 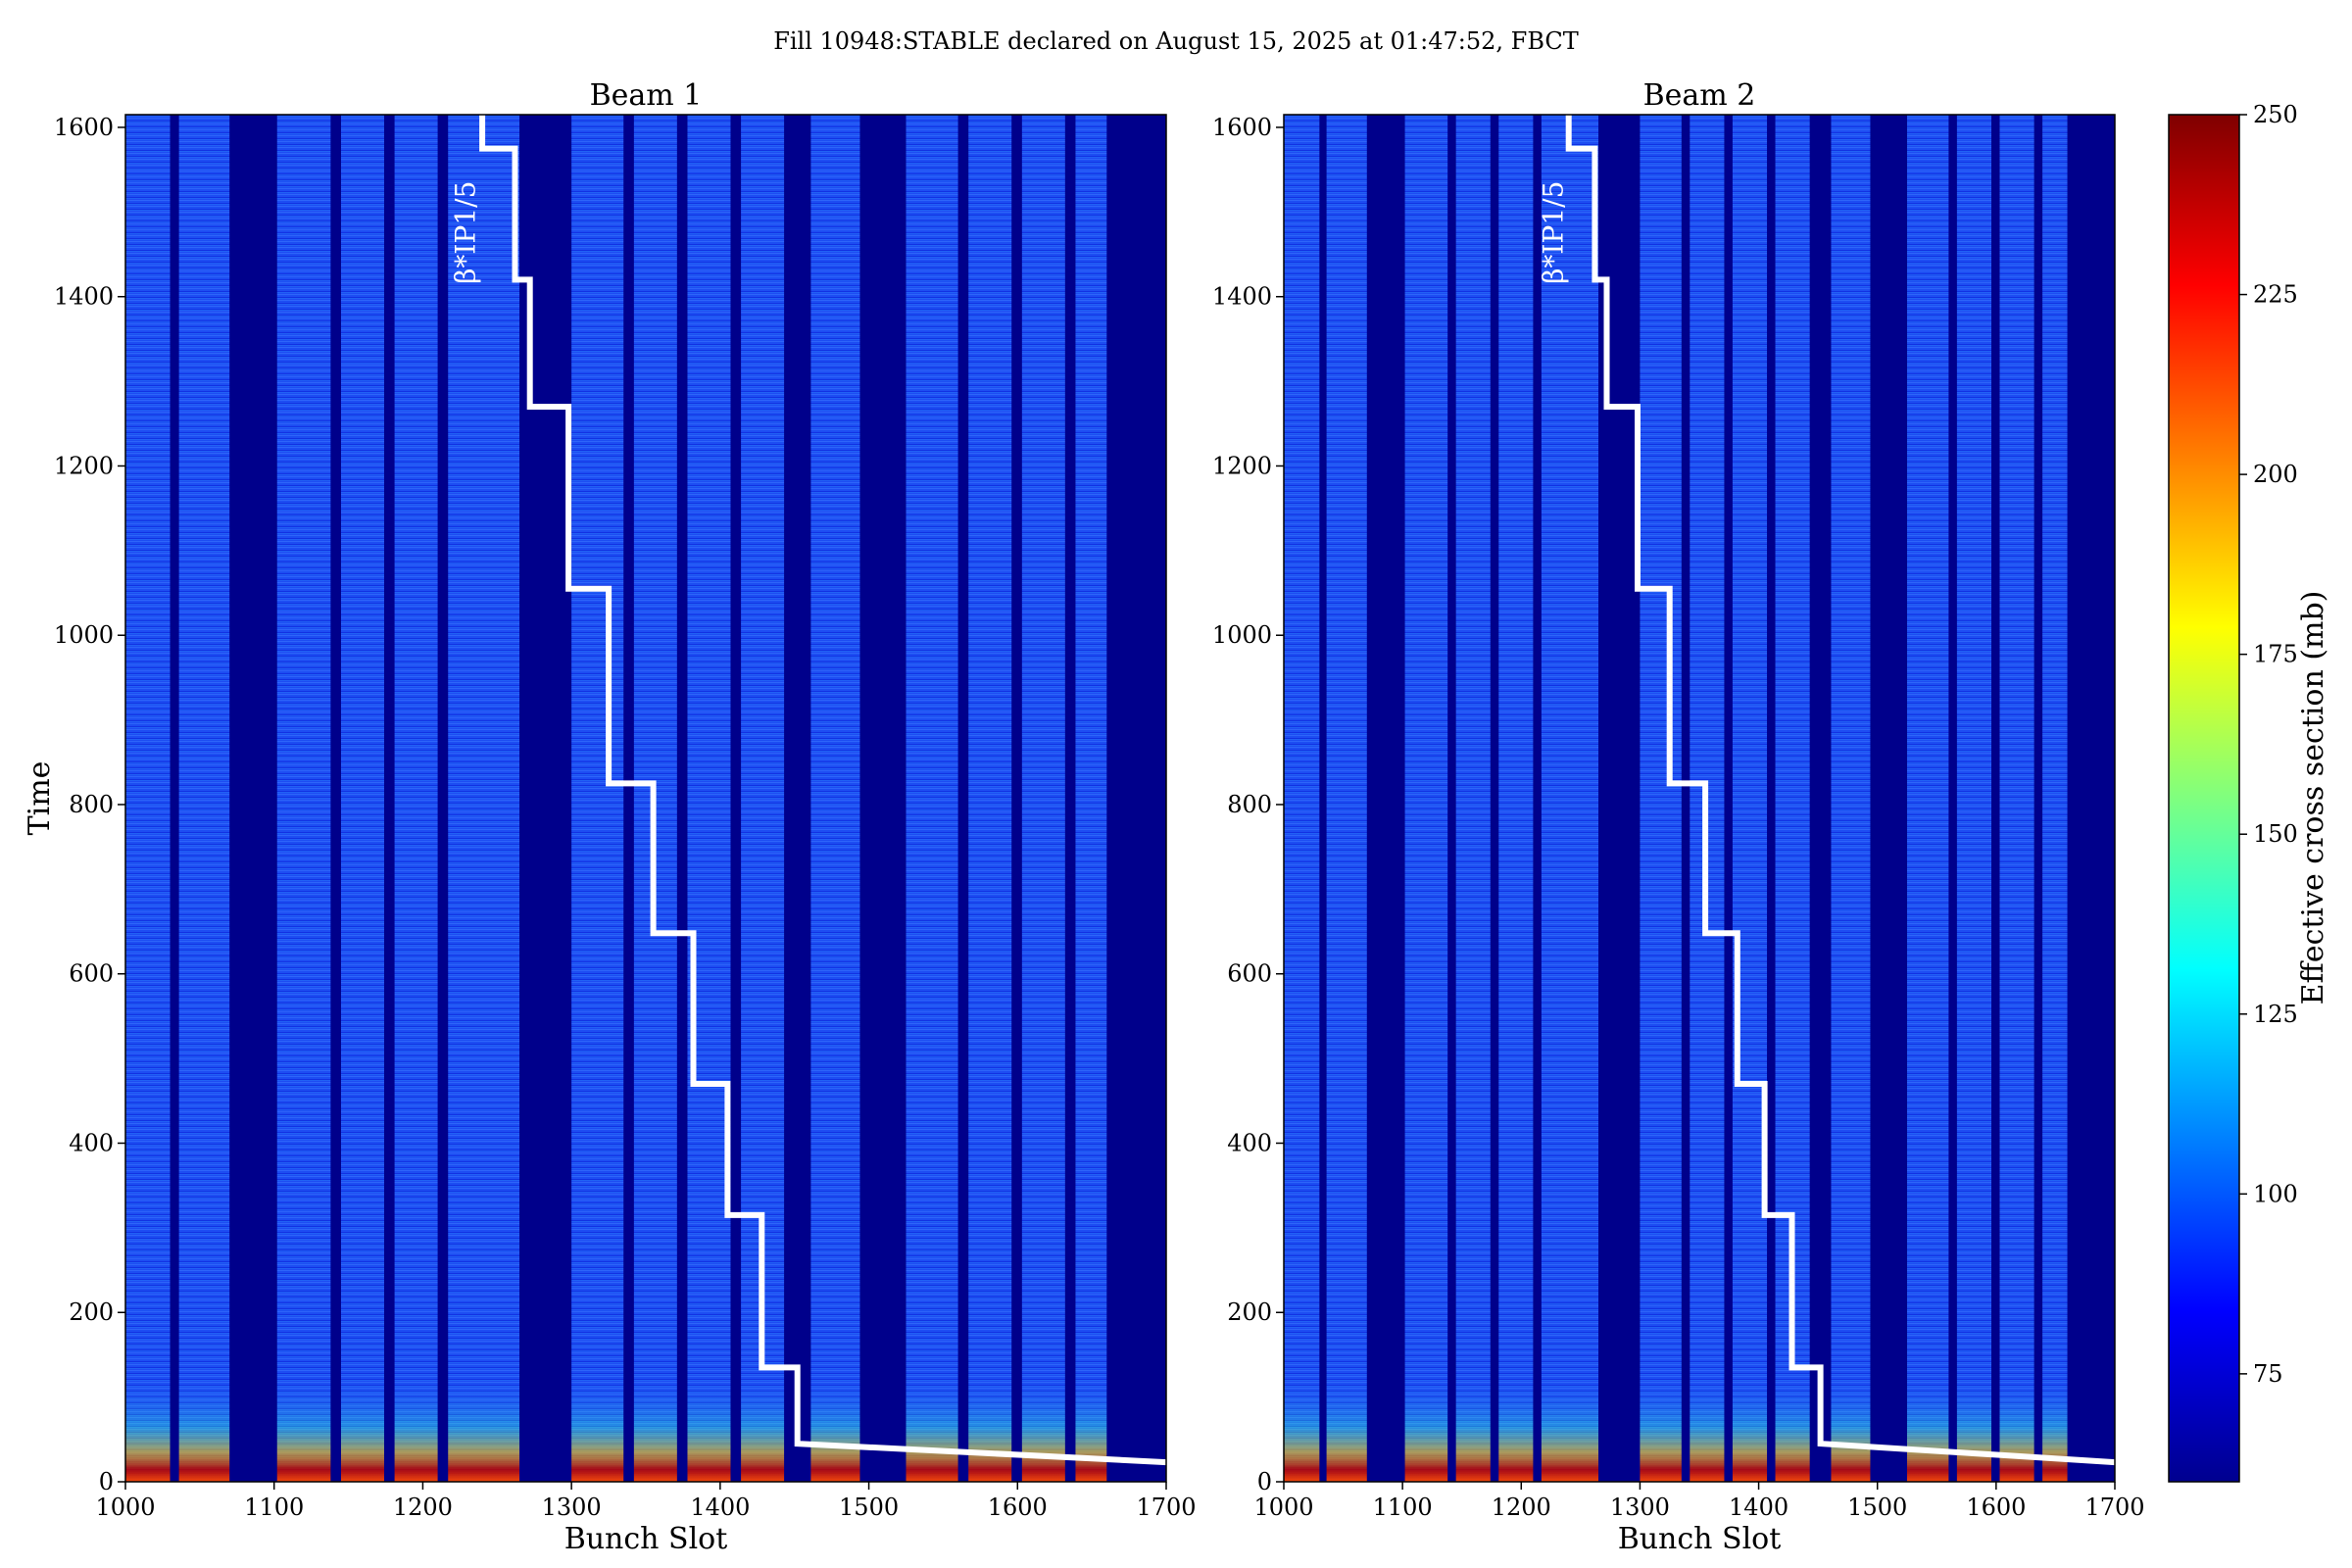 I want to click on beam-2-title: Beam 2, so click(x=1699, y=95).